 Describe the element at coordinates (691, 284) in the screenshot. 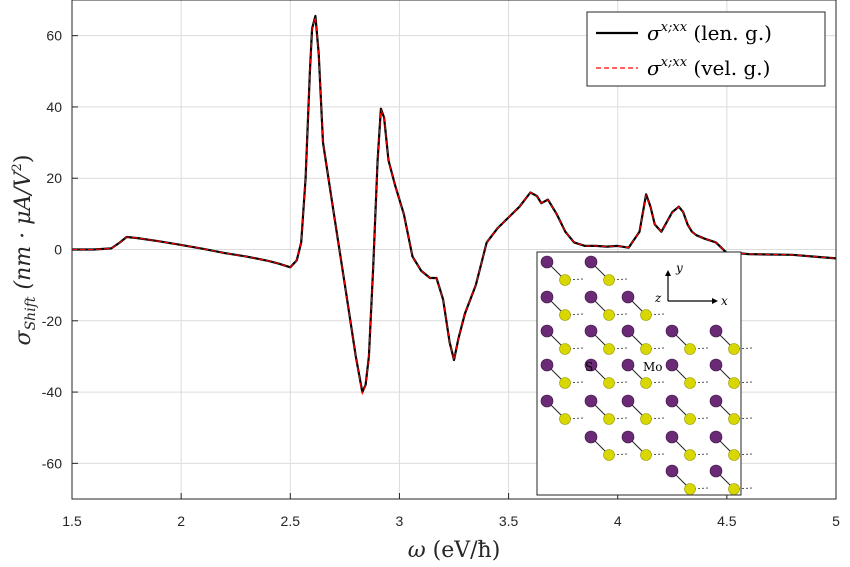

I see `inset-axes: x y z` at that location.